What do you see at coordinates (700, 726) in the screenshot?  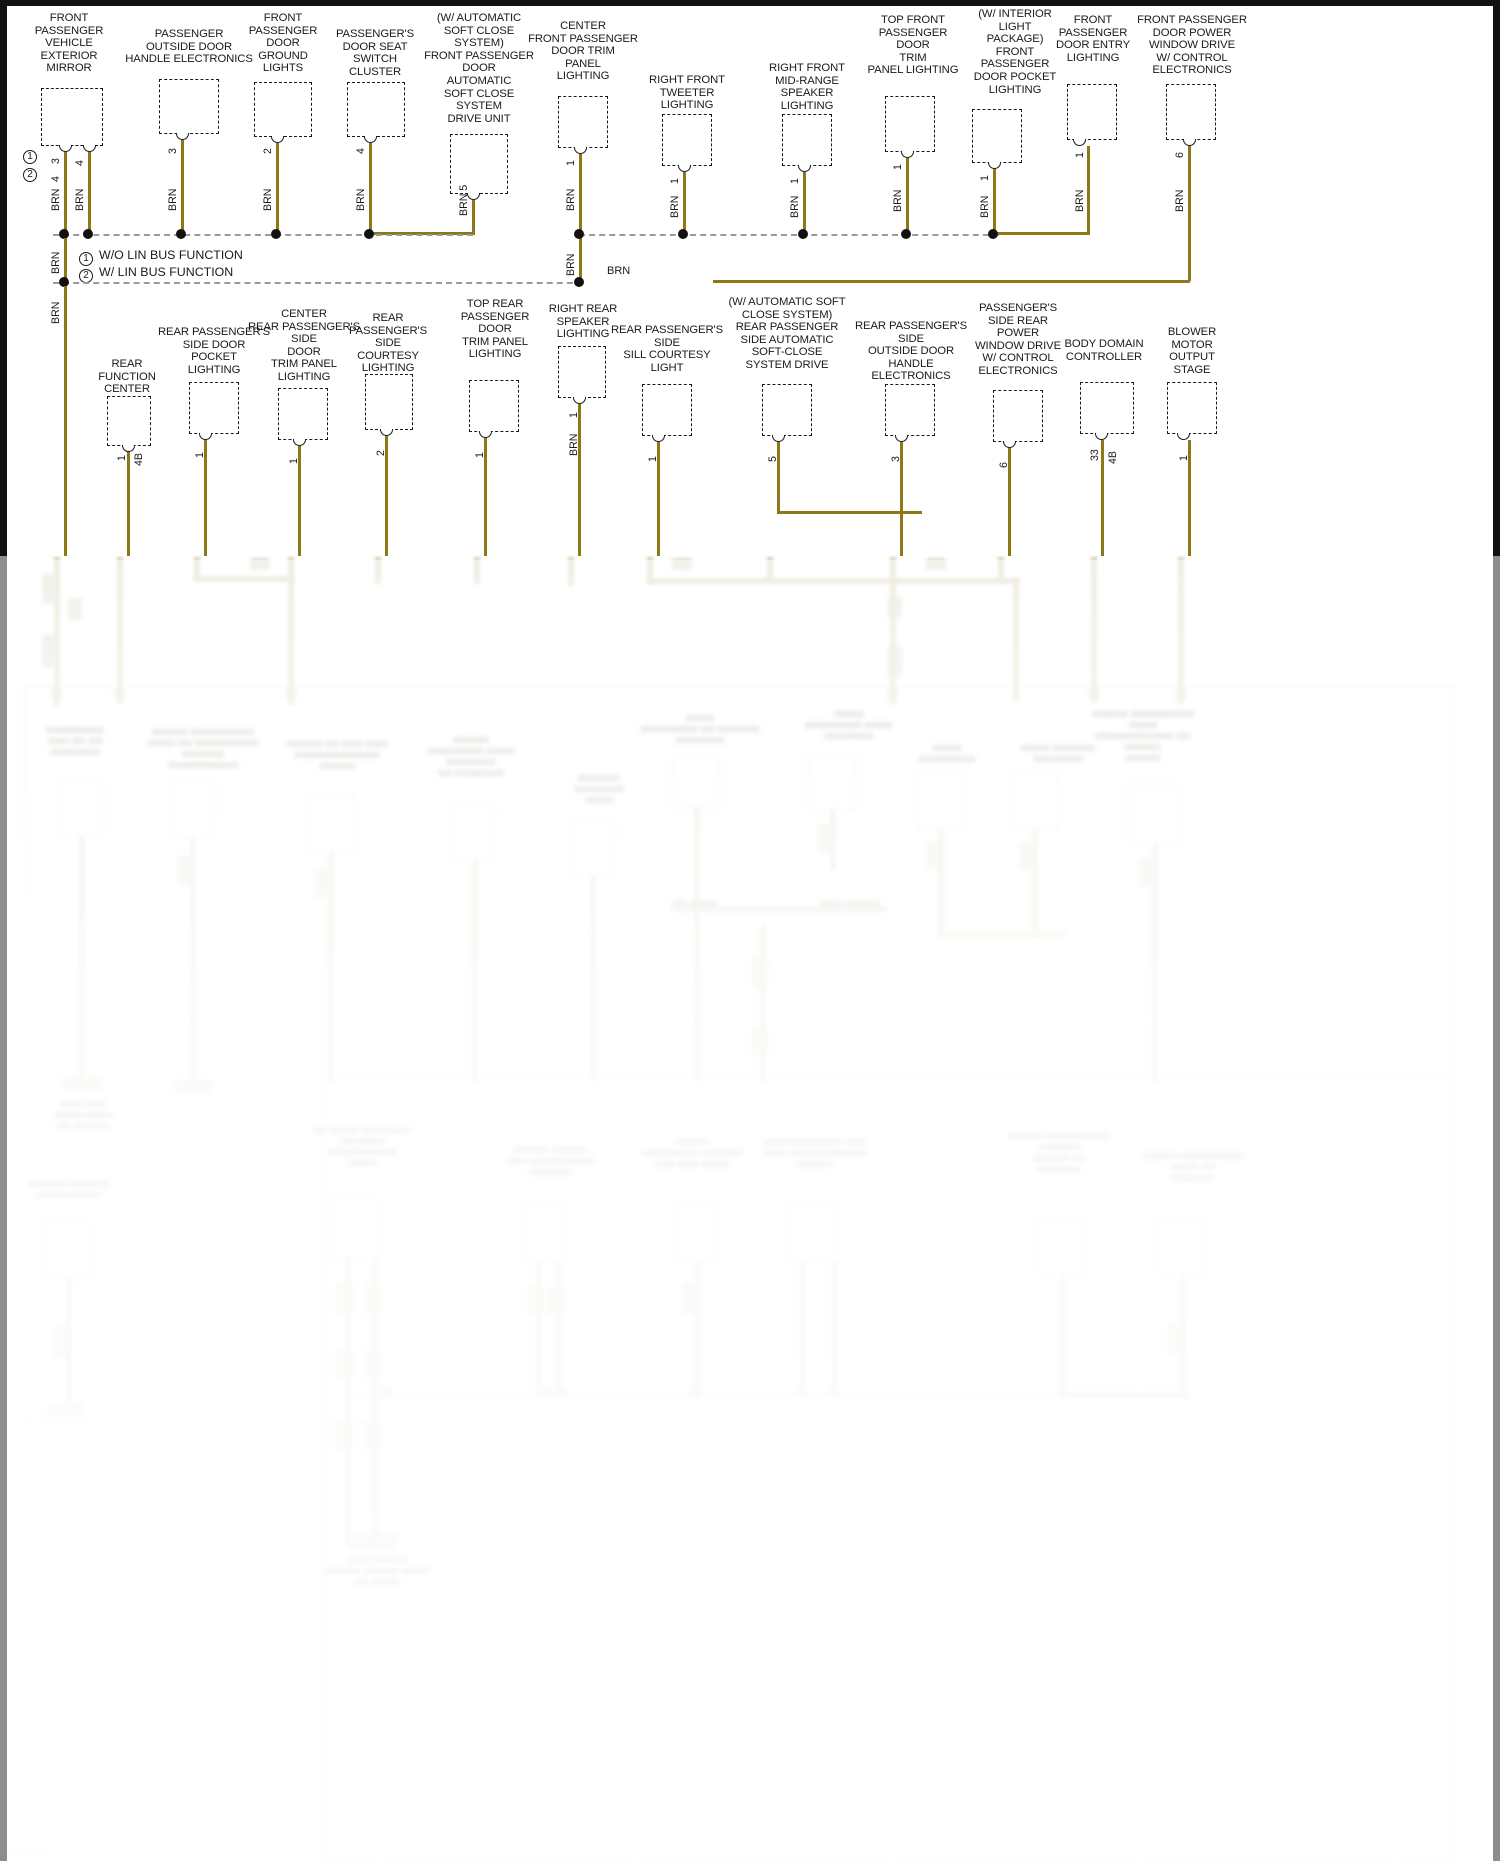 I see `faded-component-label: ▄▄▄▄ ▄▄▄▄▄▄▄▄ ▄▄ ▄▄▄▄▄▄ ▄▄▄▄▄▄▄` at bounding box center [700, 726].